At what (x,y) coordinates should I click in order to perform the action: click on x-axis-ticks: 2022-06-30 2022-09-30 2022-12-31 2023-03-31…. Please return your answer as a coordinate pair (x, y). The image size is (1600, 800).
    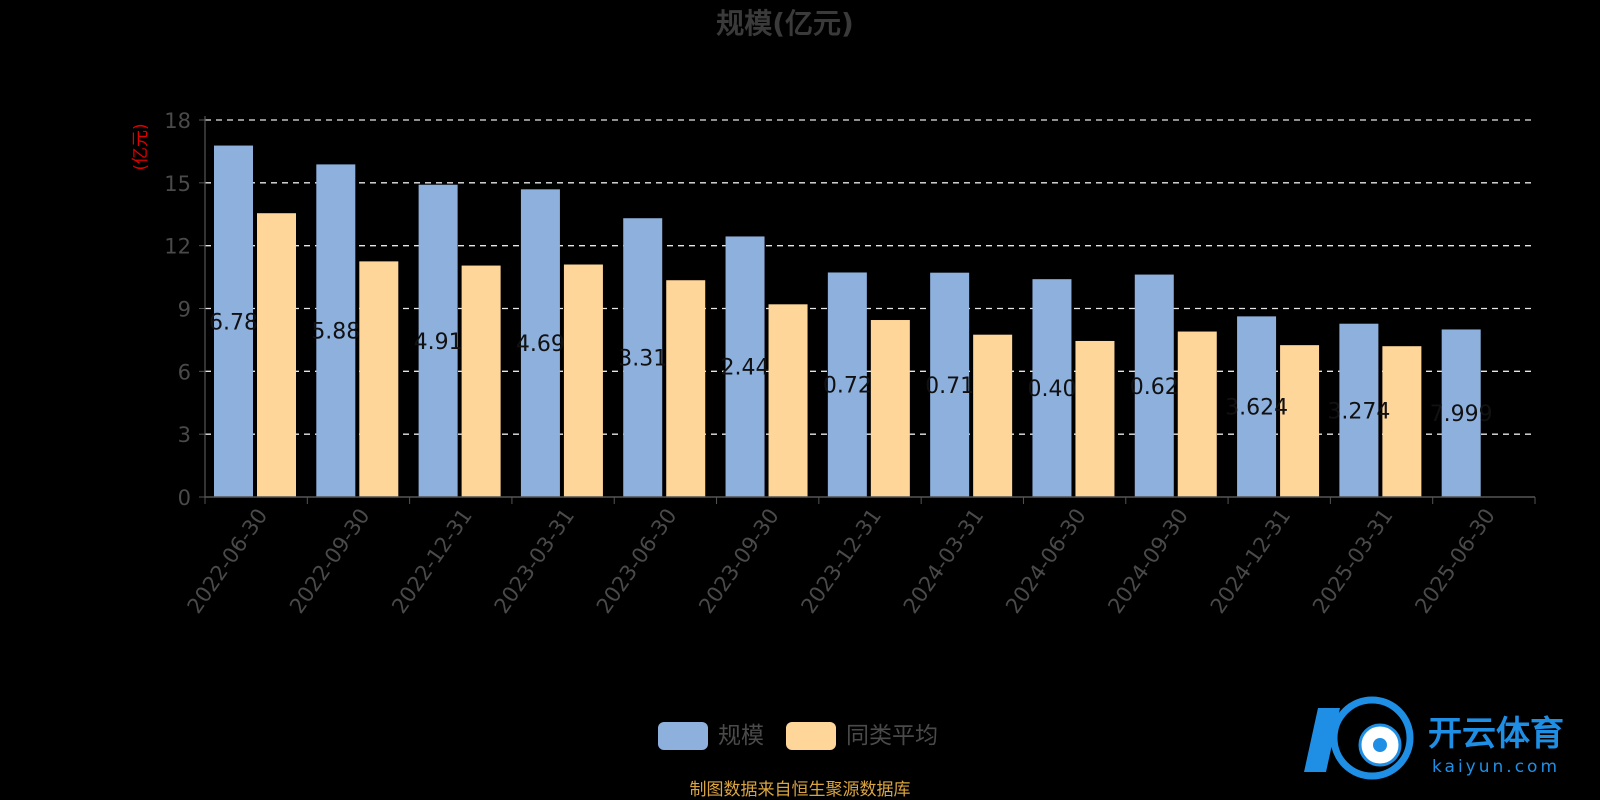
    Looking at the image, I should click on (859, 557).